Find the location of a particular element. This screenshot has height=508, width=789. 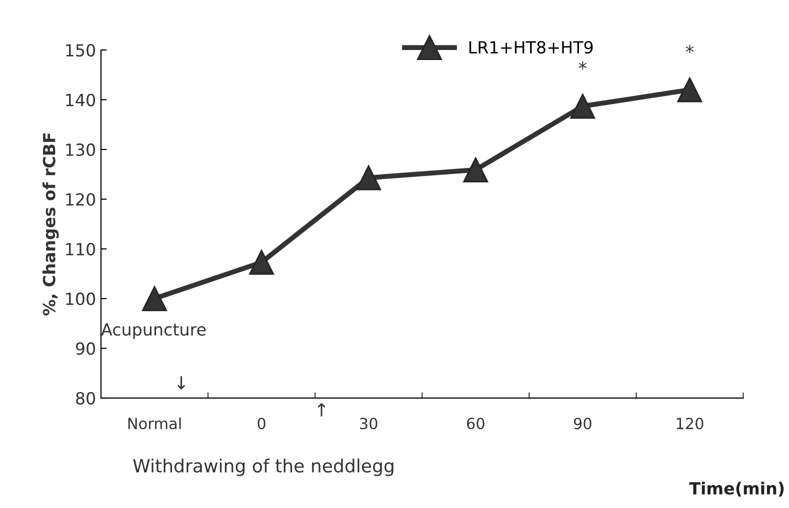

x-axis-title: Time(min) is located at coordinates (736, 489).